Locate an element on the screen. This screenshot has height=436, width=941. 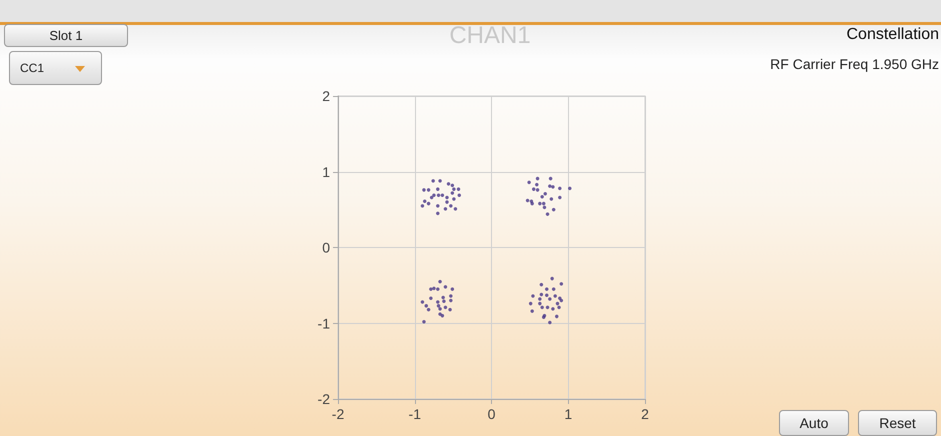
y-tick-label: -2 is located at coordinates (324, 399).